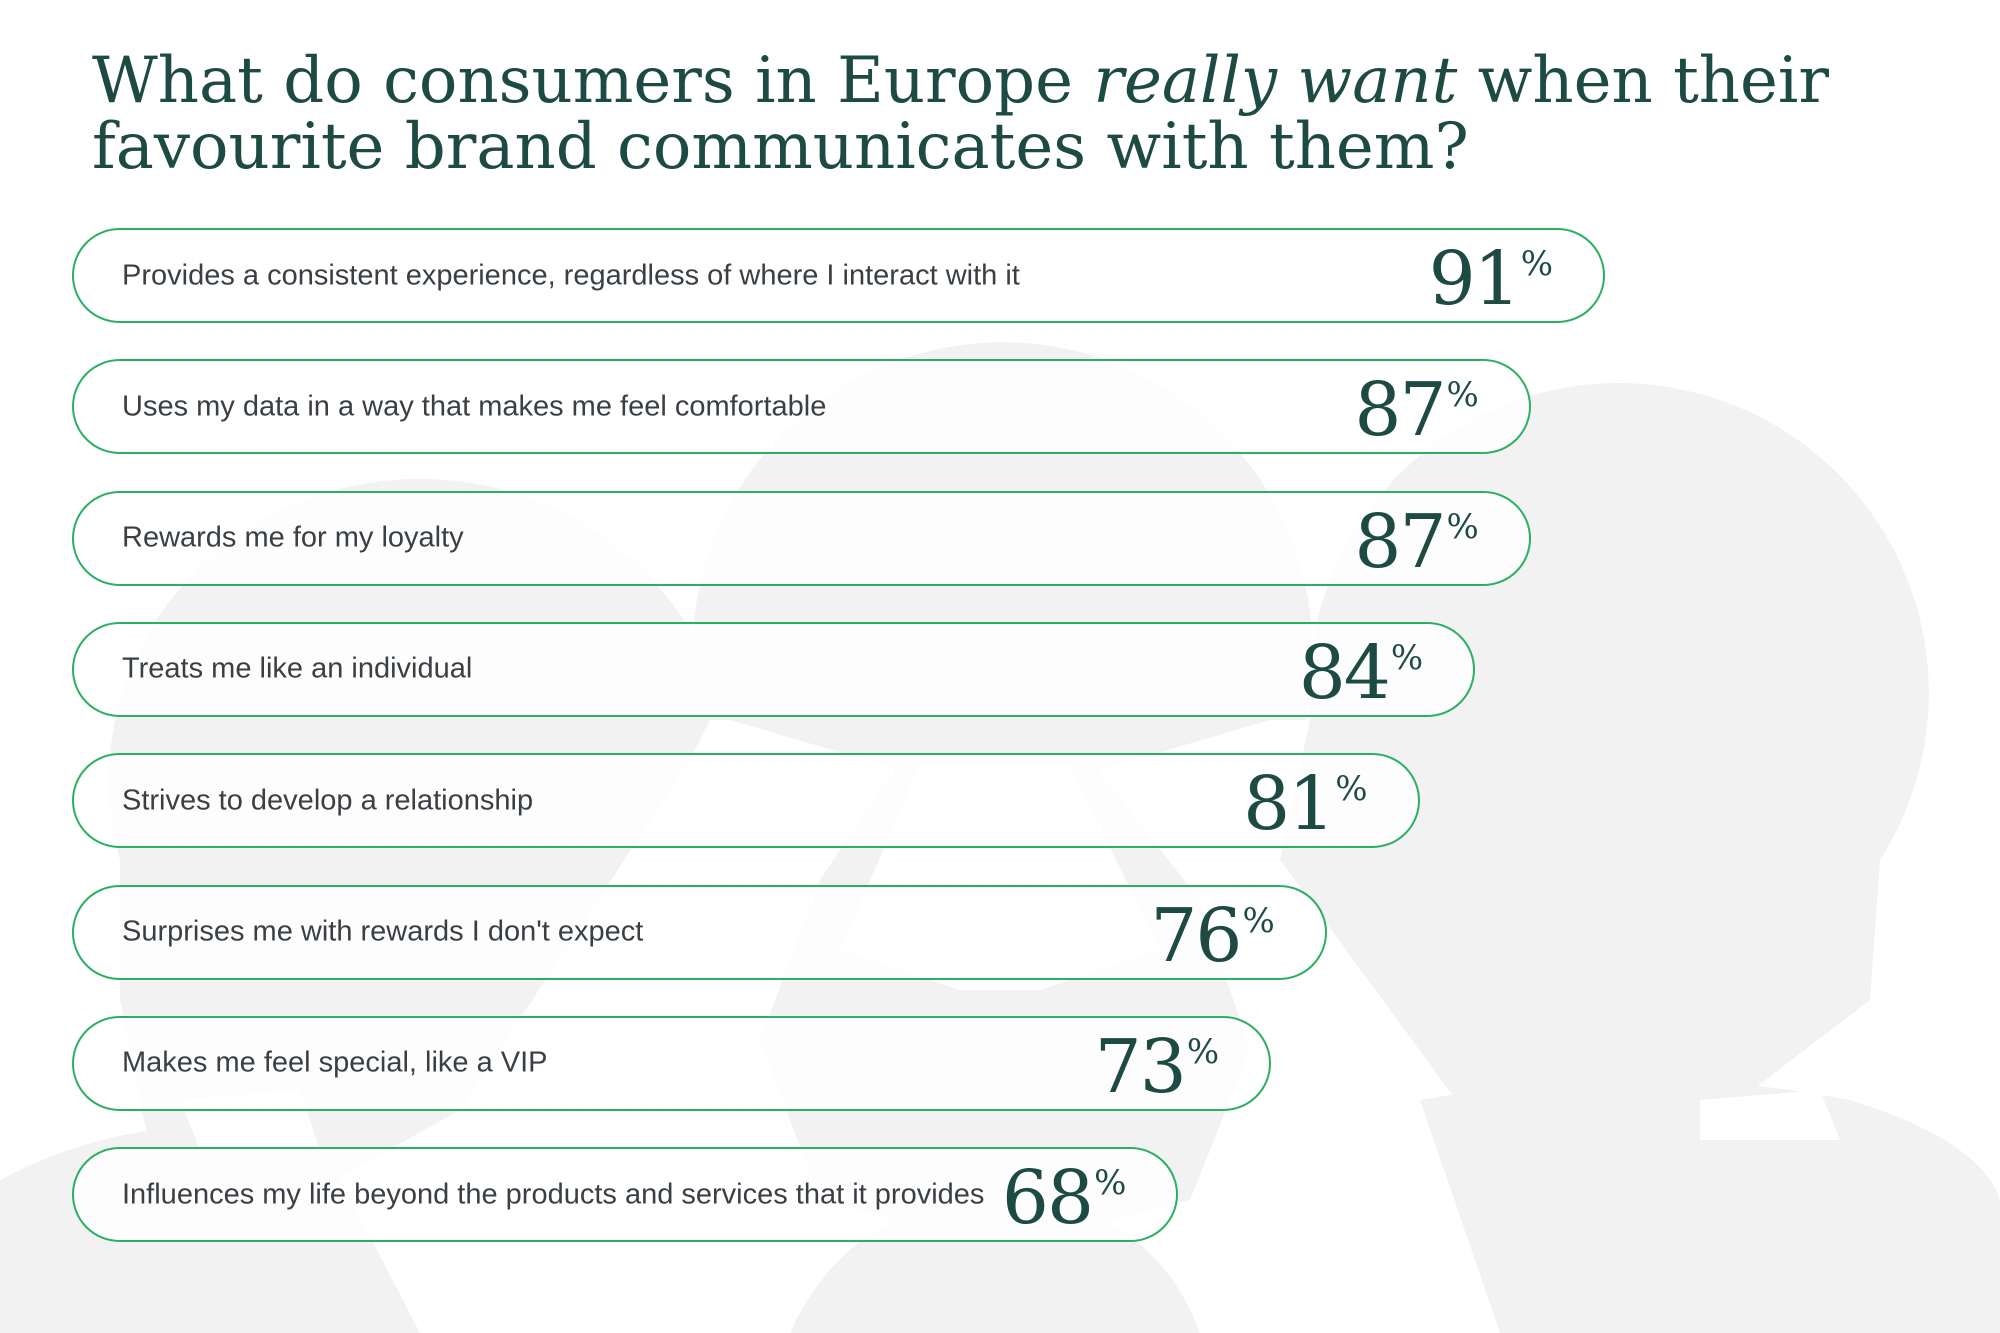 This screenshot has width=2000, height=1333. What do you see at coordinates (672, 1063) in the screenshot?
I see `bar-7: Makes me feel special, like a VIP 73%` at bounding box center [672, 1063].